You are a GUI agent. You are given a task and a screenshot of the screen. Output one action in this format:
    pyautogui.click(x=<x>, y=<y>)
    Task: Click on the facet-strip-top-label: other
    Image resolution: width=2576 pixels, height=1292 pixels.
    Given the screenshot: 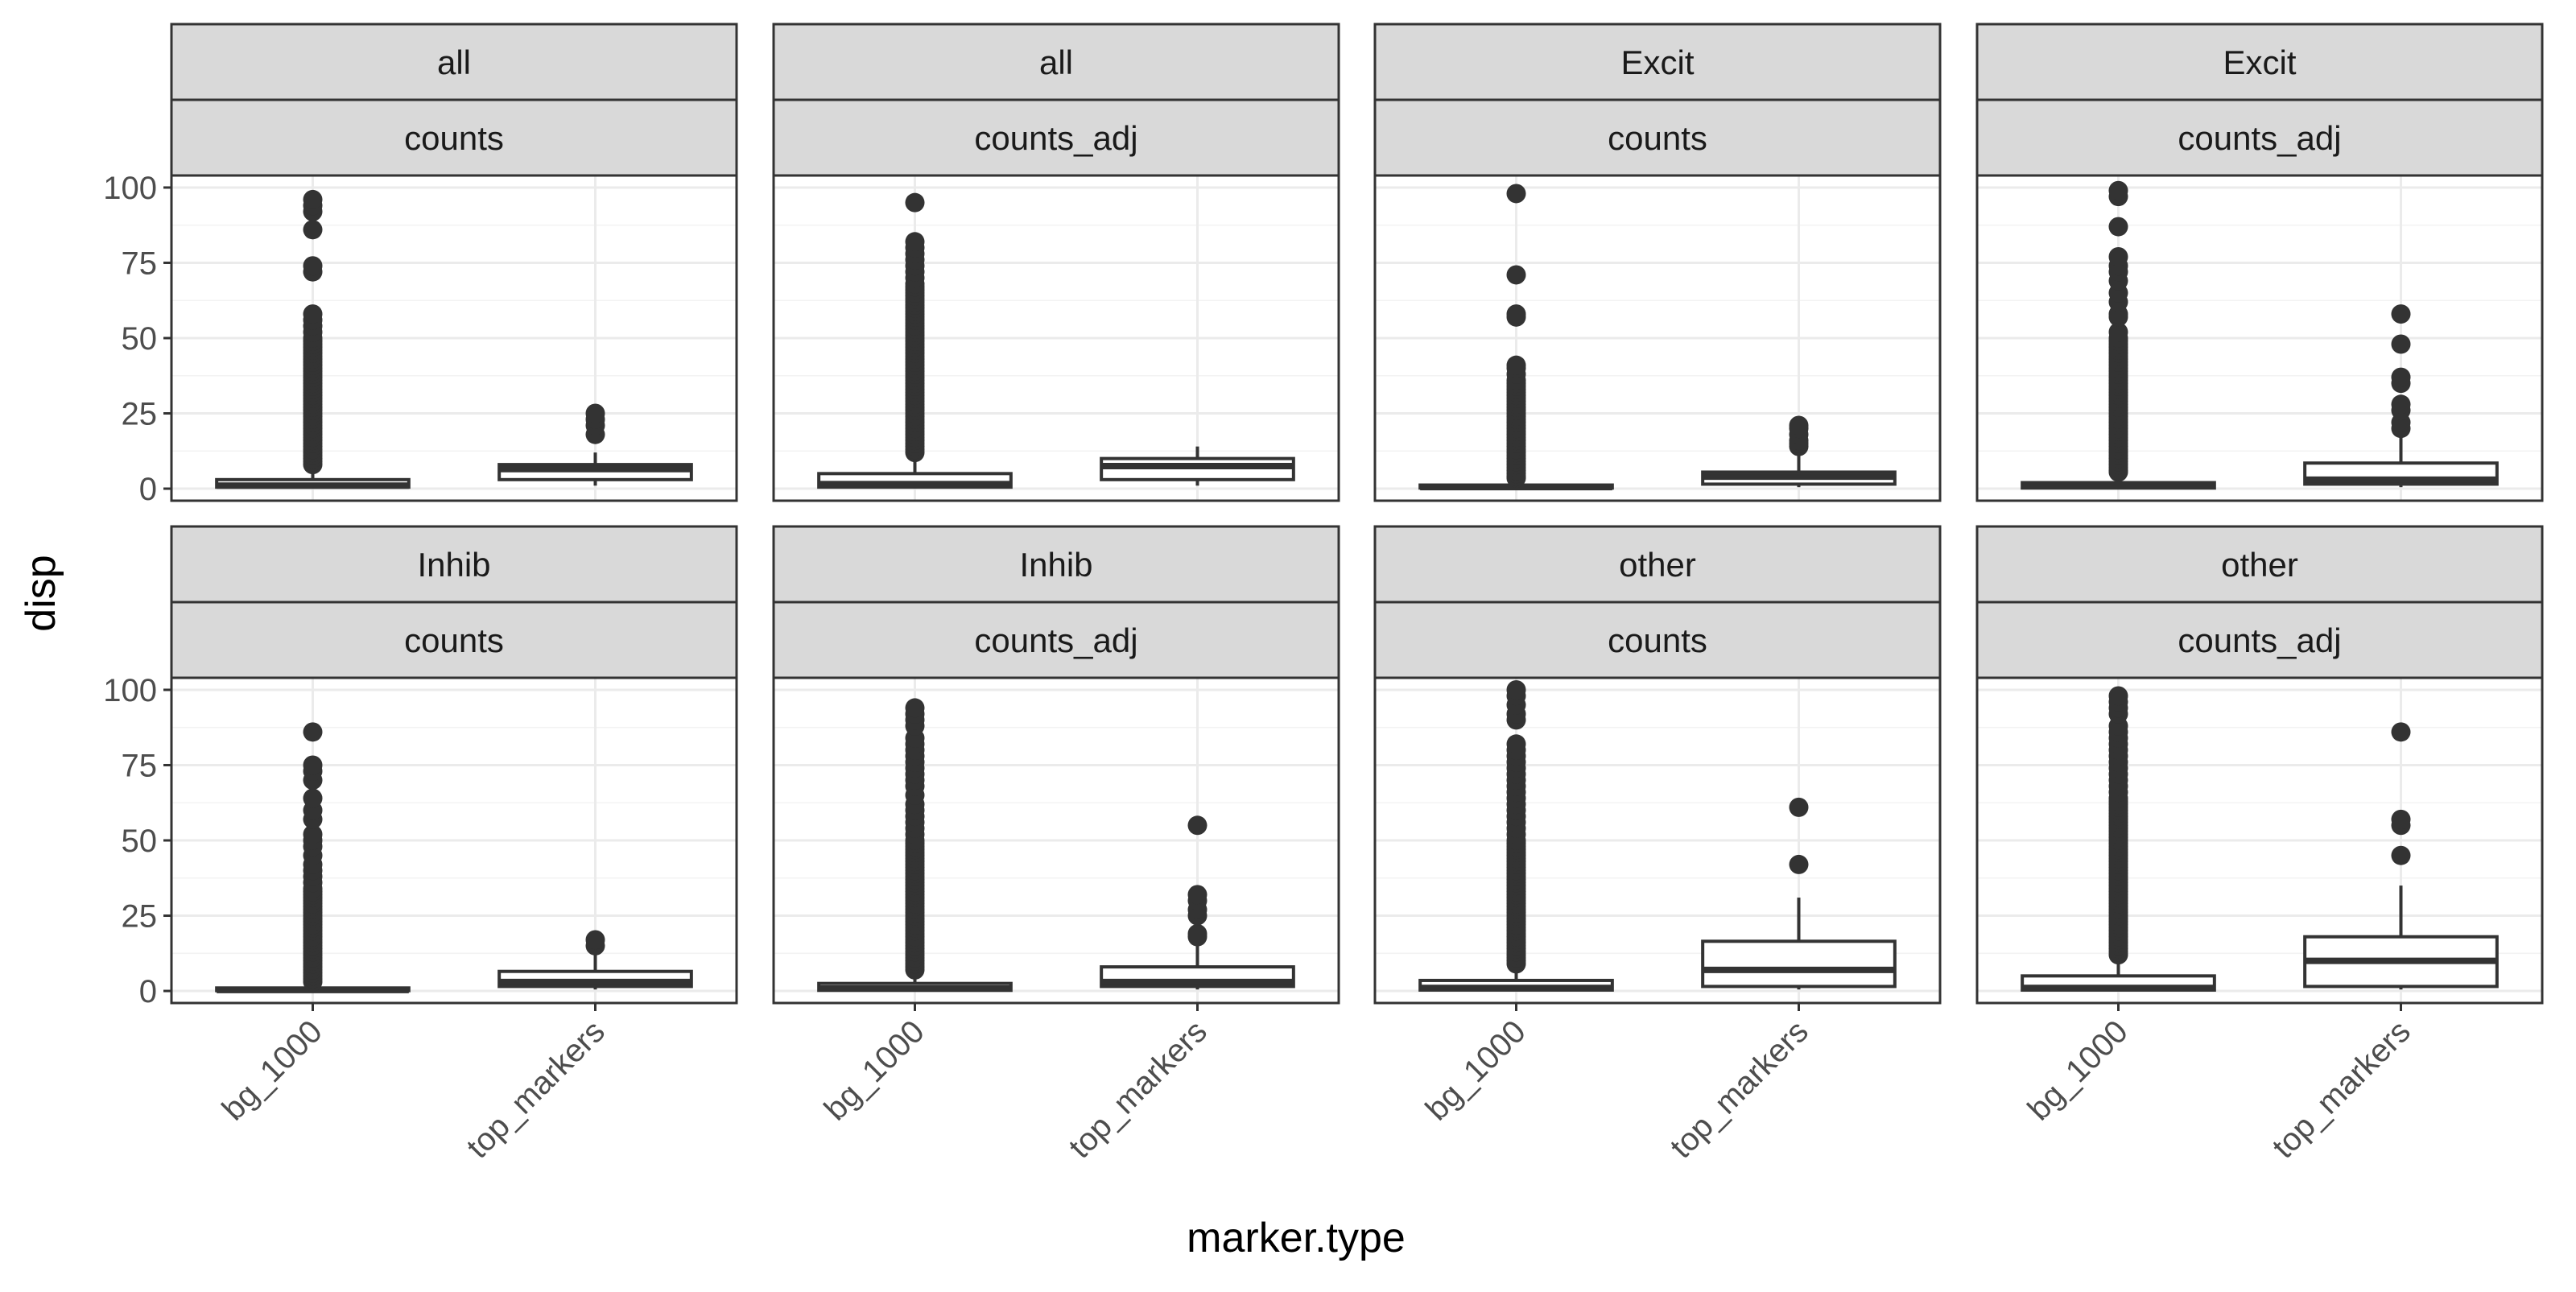 What is the action you would take?
    pyautogui.click(x=1657, y=565)
    